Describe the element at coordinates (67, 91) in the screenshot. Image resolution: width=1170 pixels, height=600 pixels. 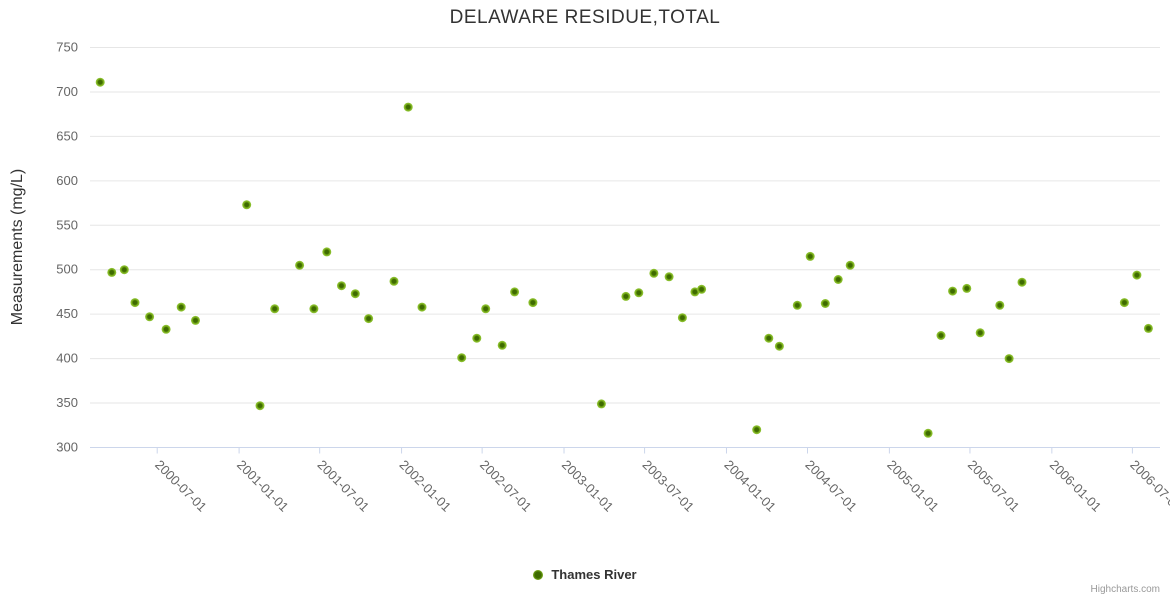
I see `y-axis-label: 700` at that location.